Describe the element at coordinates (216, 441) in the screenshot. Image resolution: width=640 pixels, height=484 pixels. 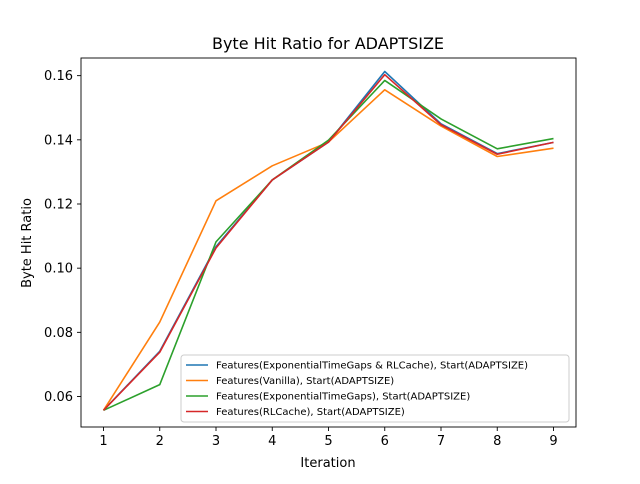
I see `x-tick-label: 3` at that location.